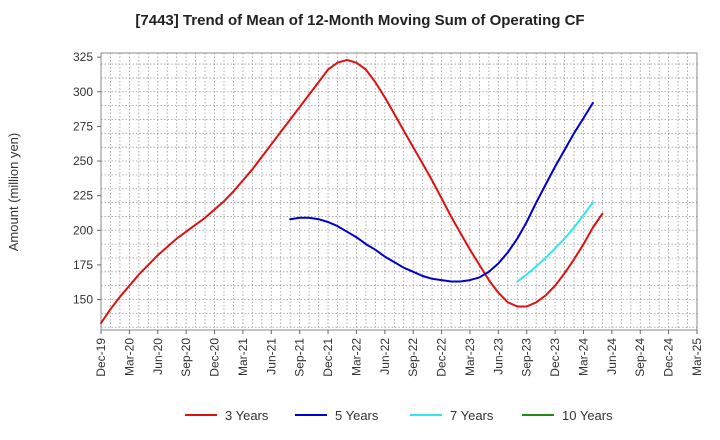 The height and width of the screenshot is (440, 720). Describe the element at coordinates (83, 230) in the screenshot. I see `y-tick-label: 200` at that location.